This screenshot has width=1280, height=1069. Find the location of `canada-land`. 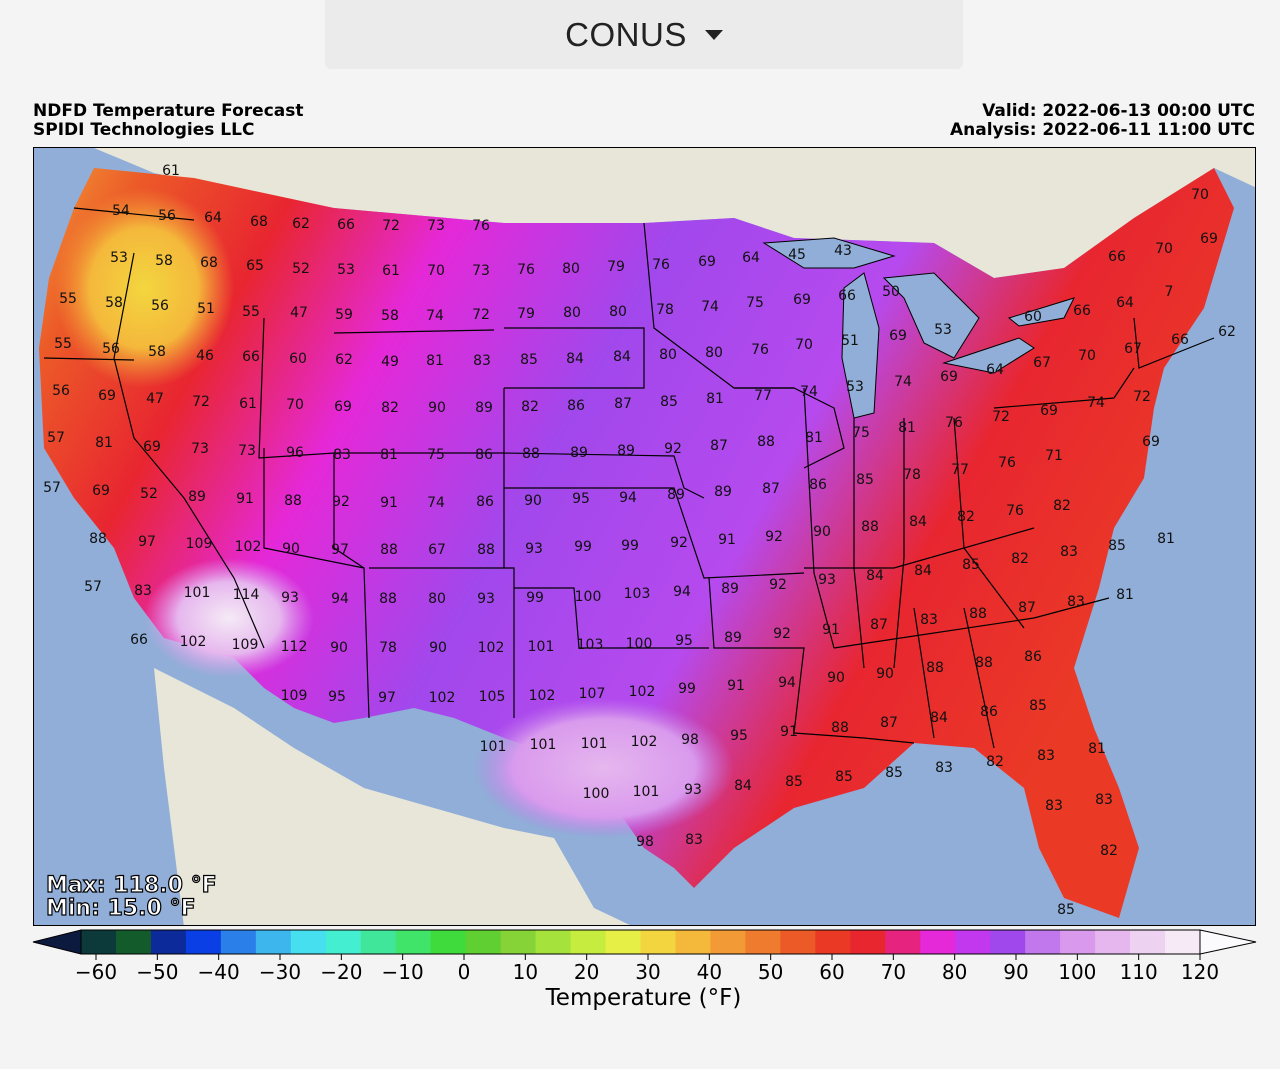

canada-land is located at coordinates (644, 213).